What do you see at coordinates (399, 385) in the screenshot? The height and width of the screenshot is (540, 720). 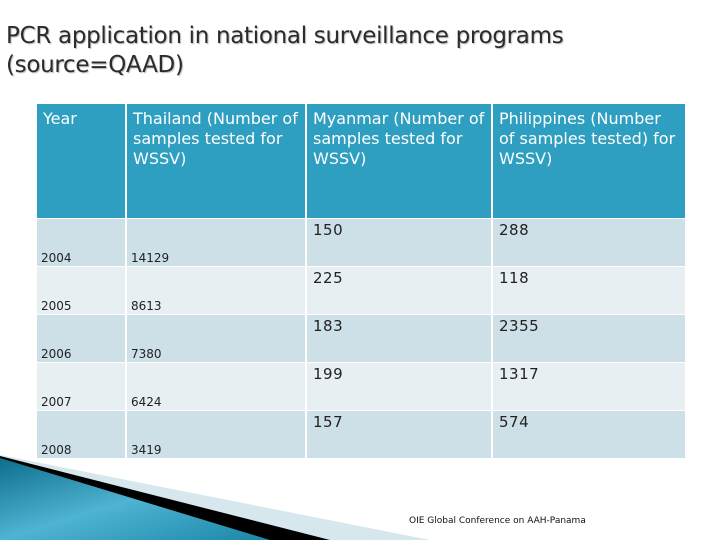 I see `cell-myanmar: 199` at bounding box center [399, 385].